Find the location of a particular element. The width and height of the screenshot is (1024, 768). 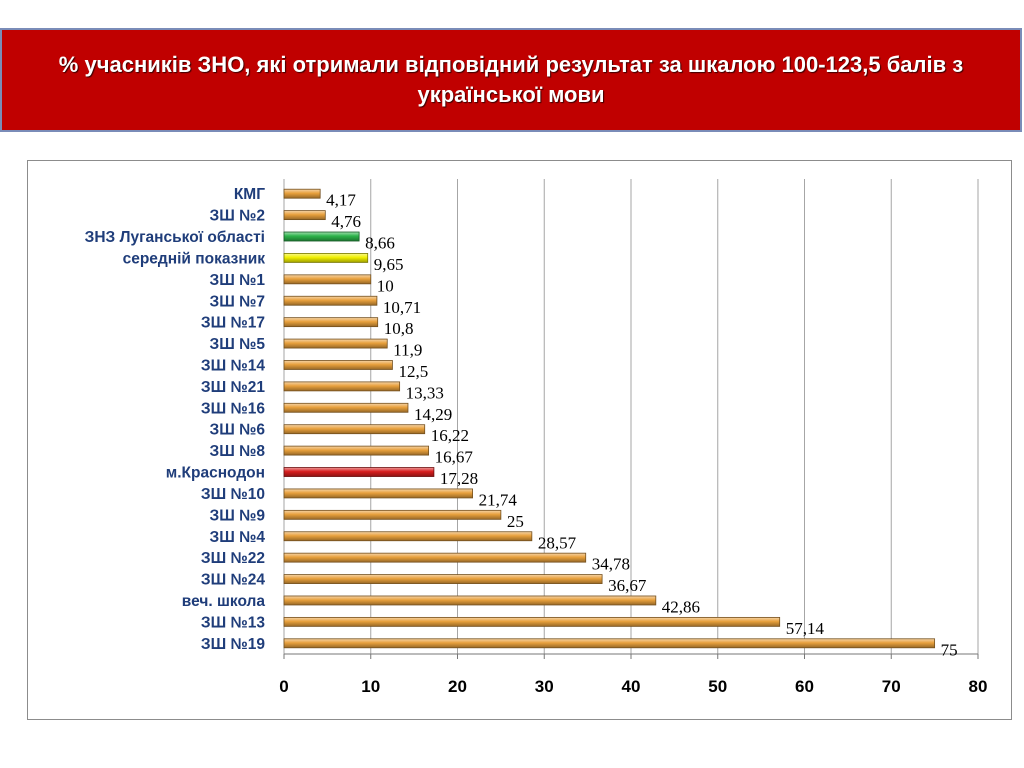

value-label: 17,28 is located at coordinates (459, 478).